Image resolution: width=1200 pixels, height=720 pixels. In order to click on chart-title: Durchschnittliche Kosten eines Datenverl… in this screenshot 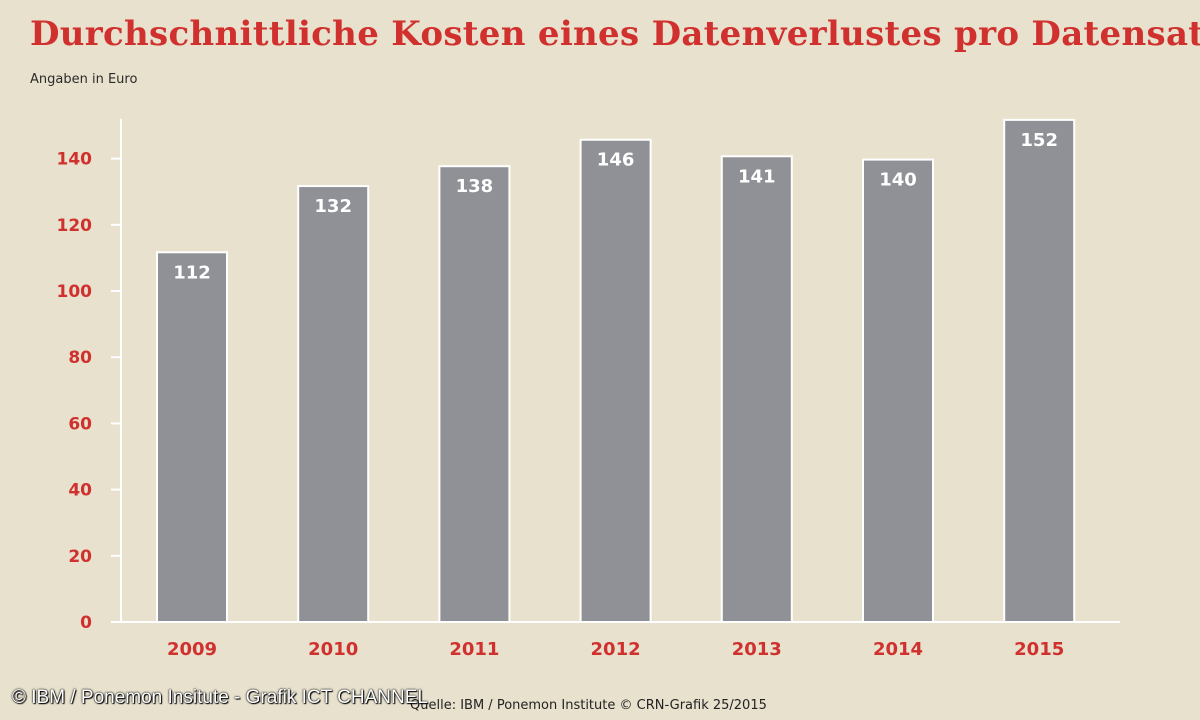, I will do `click(615, 34)`.